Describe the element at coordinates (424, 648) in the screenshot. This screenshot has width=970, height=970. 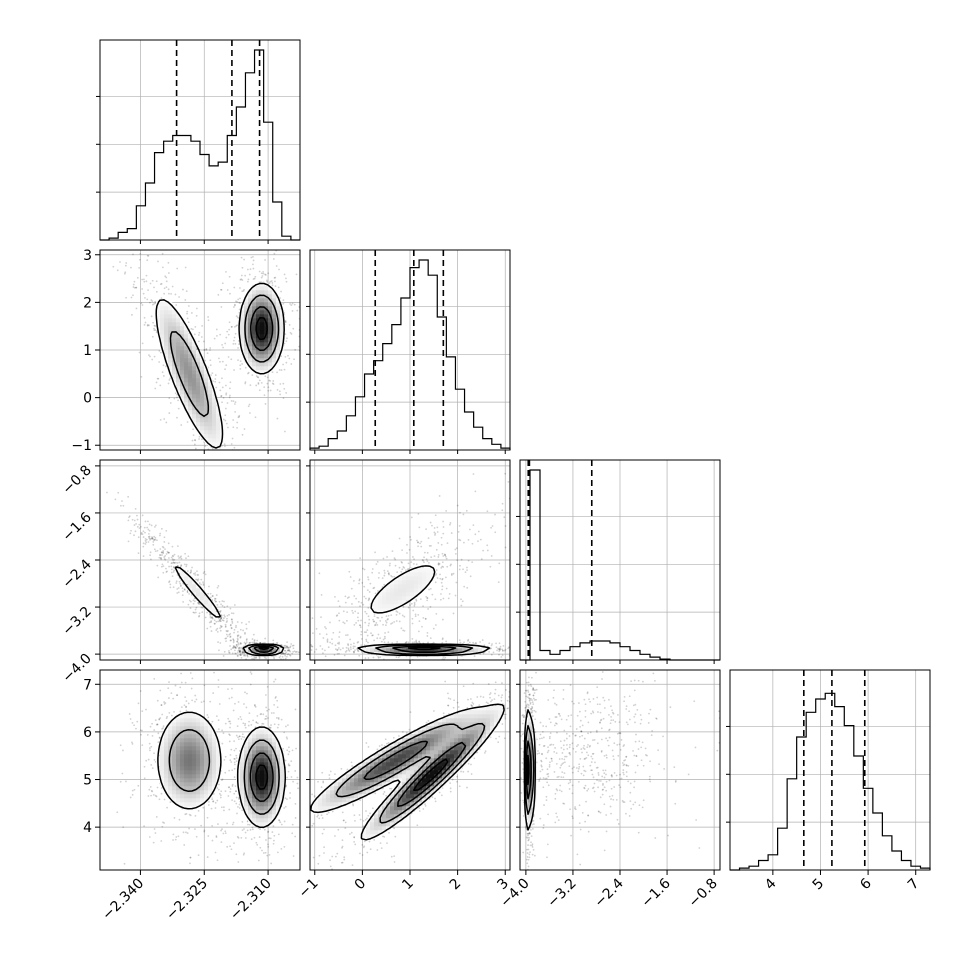
I see `contour-line` at that location.